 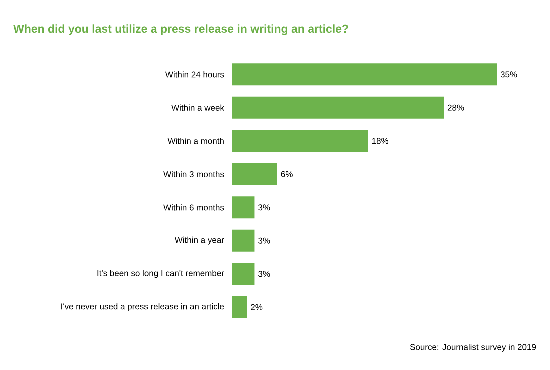 What do you see at coordinates (473, 348) in the screenshot?
I see `source-note: Source: Journalist survey in 2019` at bounding box center [473, 348].